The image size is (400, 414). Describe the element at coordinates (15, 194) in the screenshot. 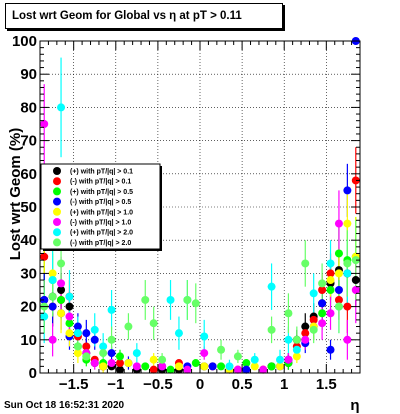

I see `y-axis-title: Lost wrt Geom (%)` at that location.